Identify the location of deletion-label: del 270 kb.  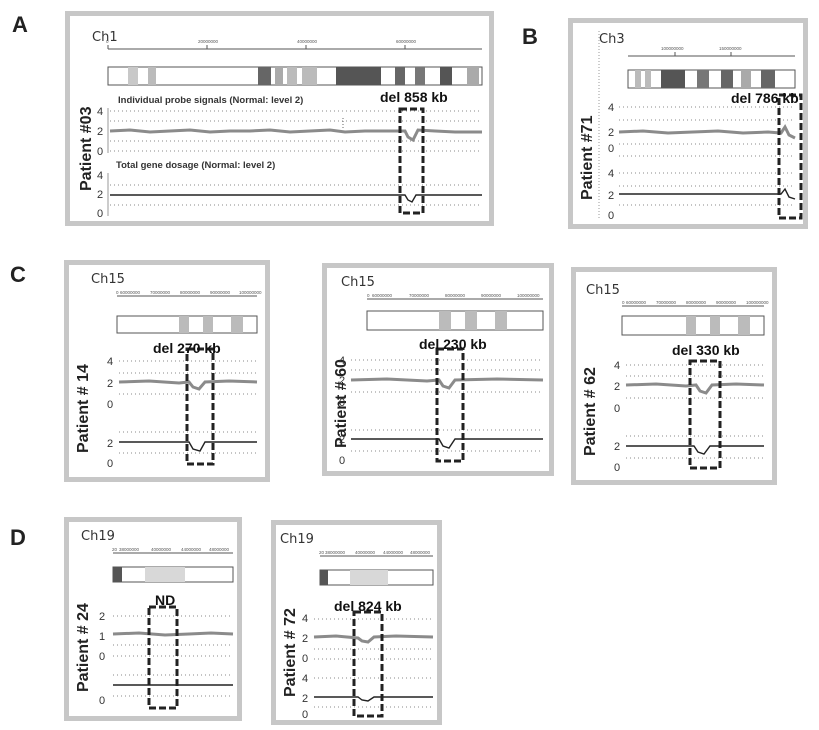
(187, 348).